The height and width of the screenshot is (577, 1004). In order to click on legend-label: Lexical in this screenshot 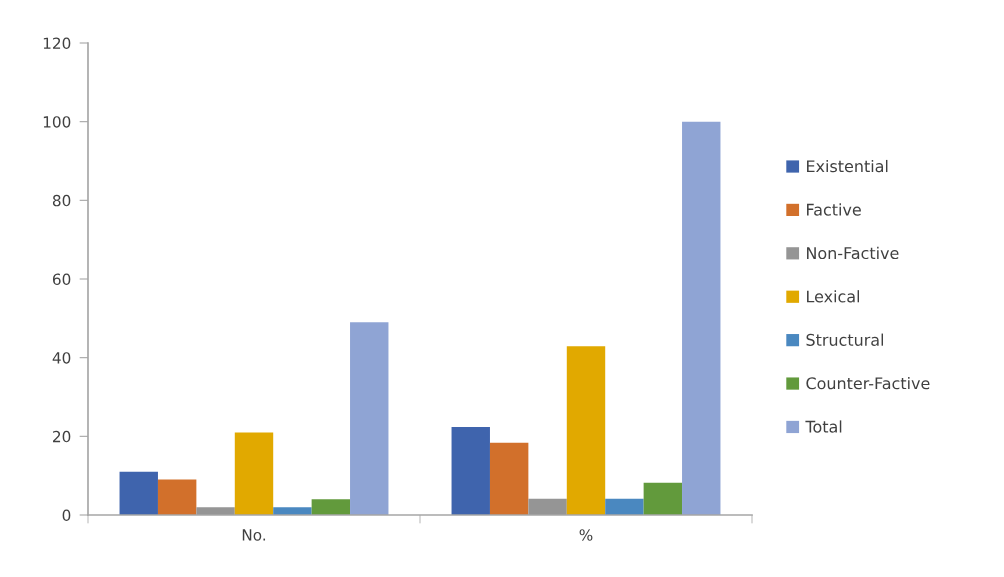, I will do `click(833, 296)`.